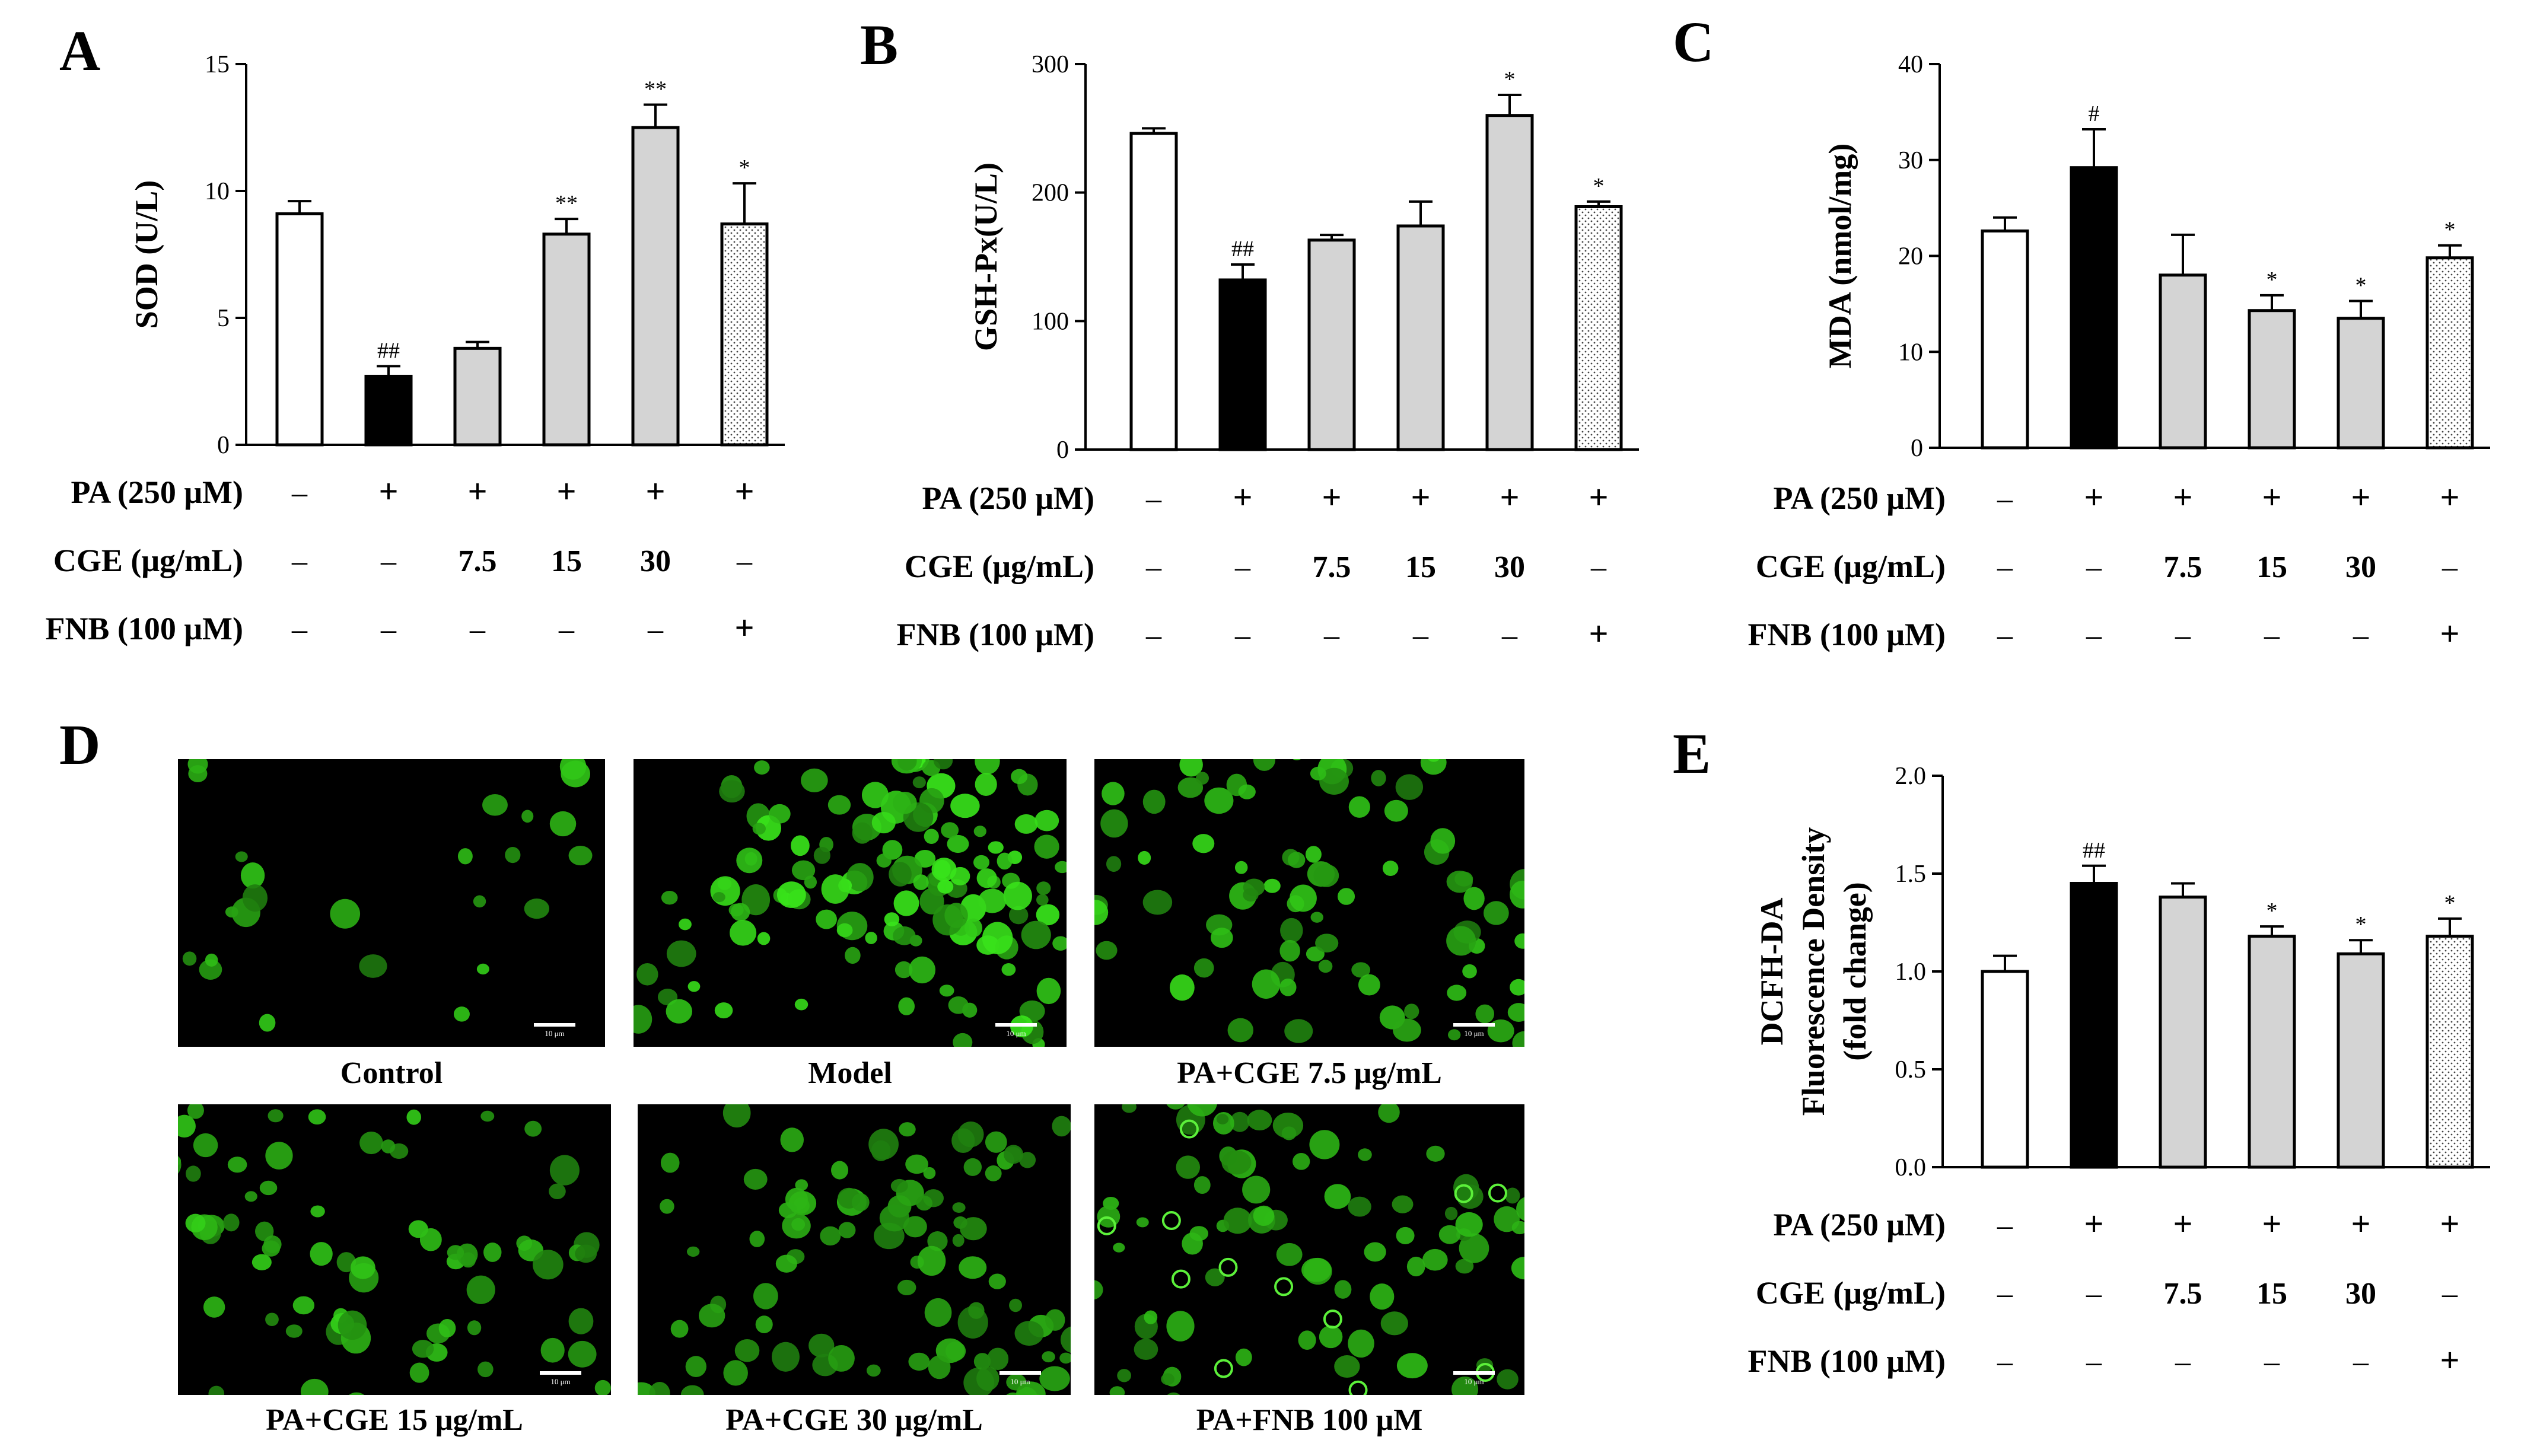 Image resolution: width=2537 pixels, height=1456 pixels. I want to click on panel-letter-c: C, so click(1694, 42).